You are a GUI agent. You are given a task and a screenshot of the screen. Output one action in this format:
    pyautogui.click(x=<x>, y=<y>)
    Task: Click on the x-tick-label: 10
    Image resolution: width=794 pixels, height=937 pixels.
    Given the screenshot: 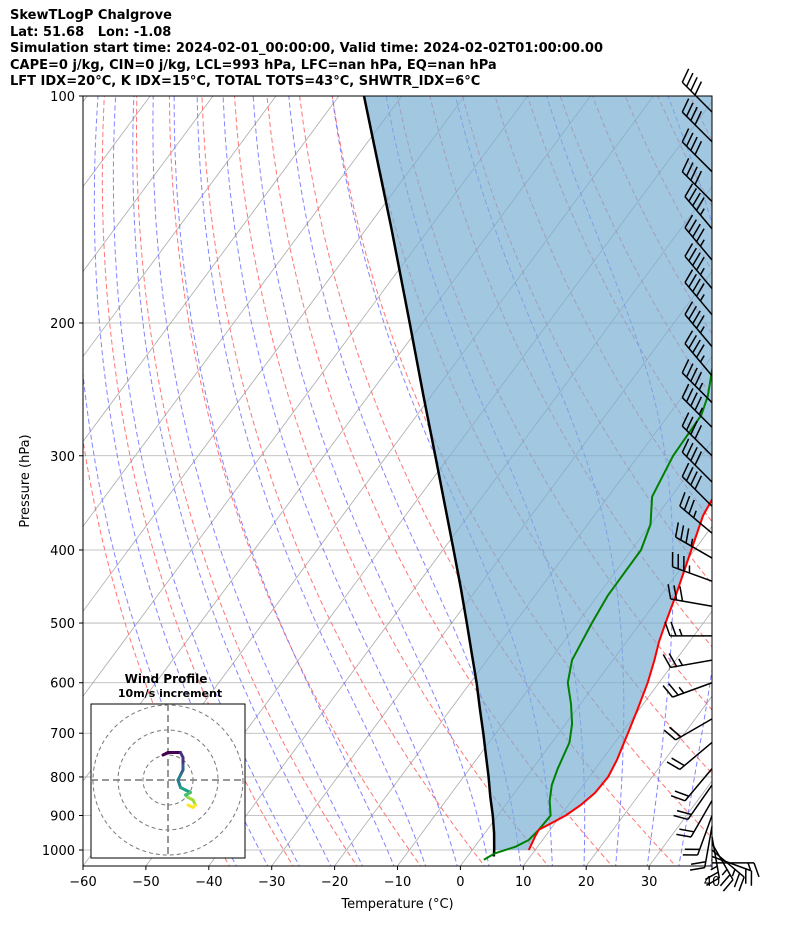 What is the action you would take?
    pyautogui.click(x=523, y=882)
    